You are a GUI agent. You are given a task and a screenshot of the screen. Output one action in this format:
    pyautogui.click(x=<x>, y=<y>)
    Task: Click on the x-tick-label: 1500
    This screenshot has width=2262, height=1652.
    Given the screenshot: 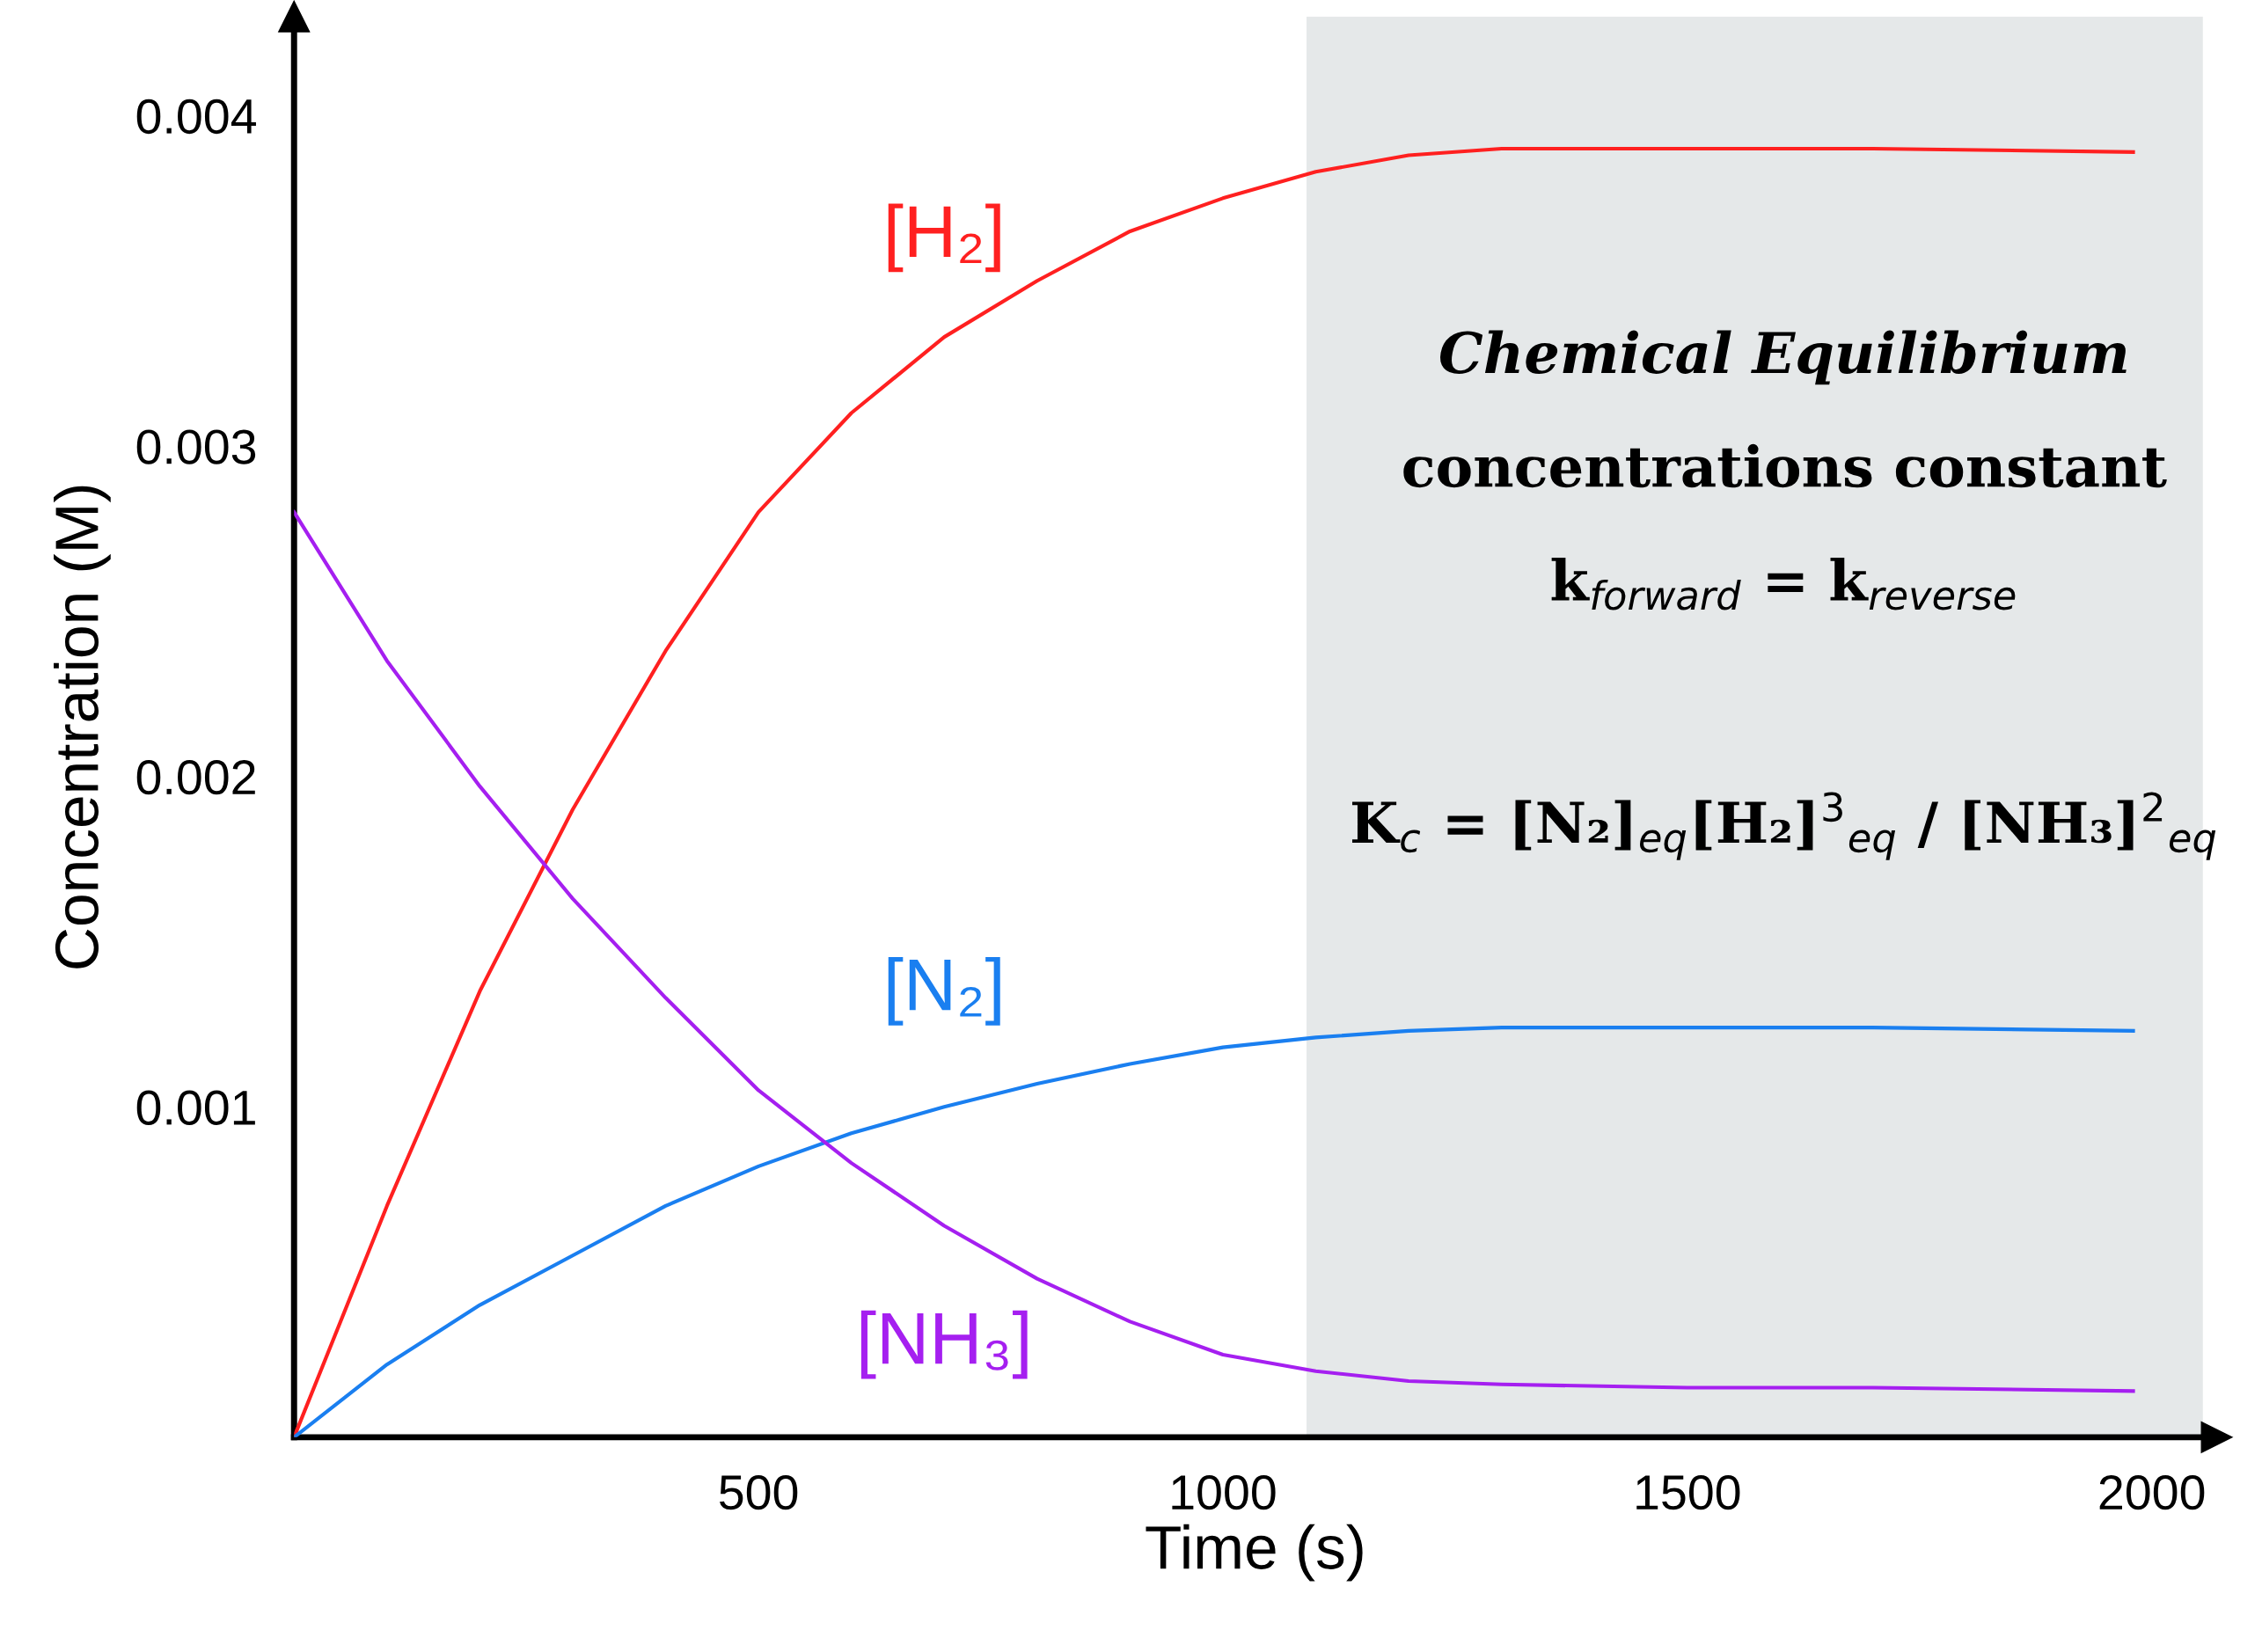 What is the action you would take?
    pyautogui.click(x=1688, y=1492)
    